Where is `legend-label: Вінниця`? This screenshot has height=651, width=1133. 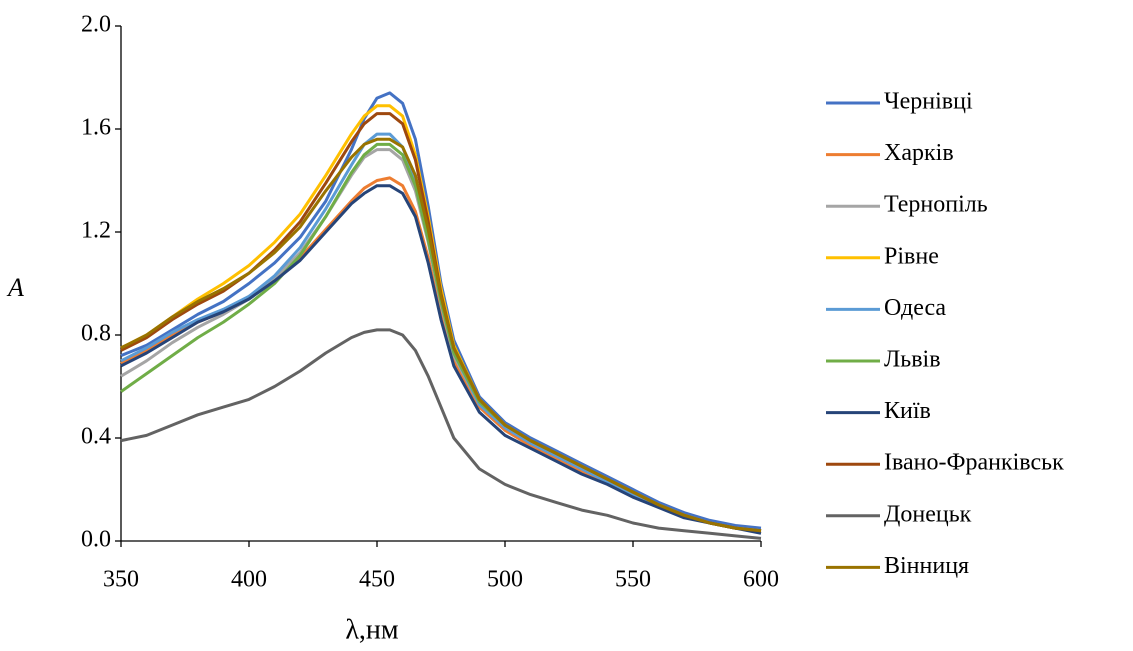
legend-label: Вінниця is located at coordinates (926, 566).